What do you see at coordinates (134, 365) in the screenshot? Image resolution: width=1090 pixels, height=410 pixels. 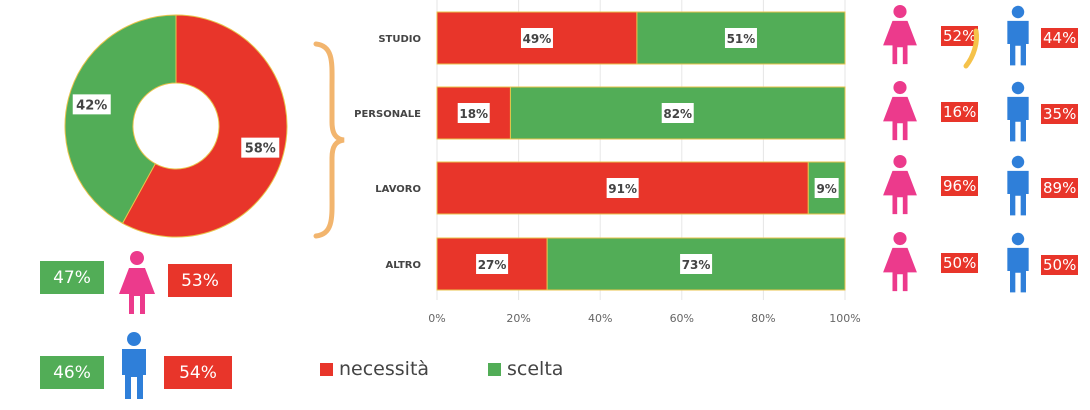 I see `male-icon` at bounding box center [134, 365].